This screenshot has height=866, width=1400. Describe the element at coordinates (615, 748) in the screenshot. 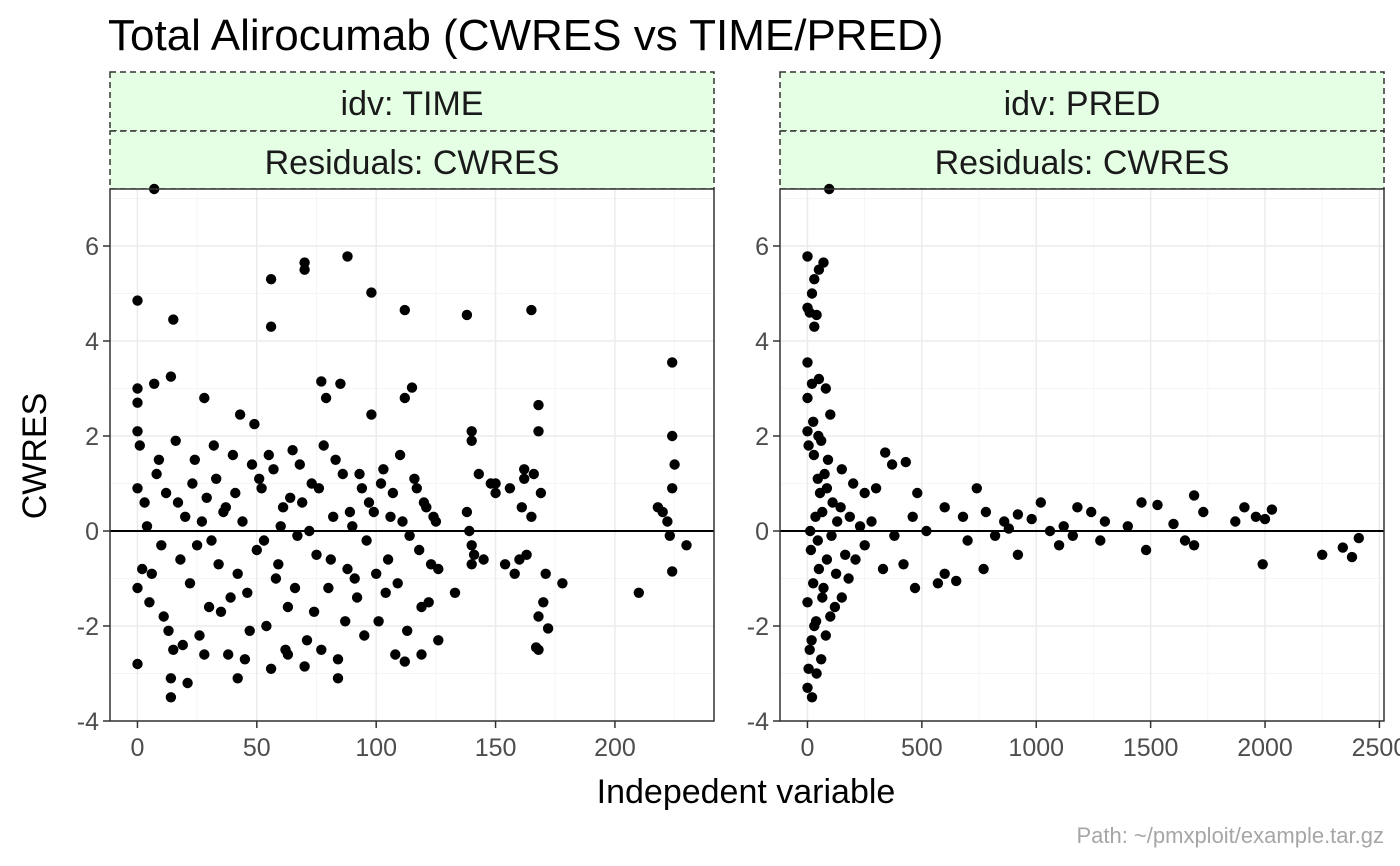

I see `x-tick-label: 200` at that location.